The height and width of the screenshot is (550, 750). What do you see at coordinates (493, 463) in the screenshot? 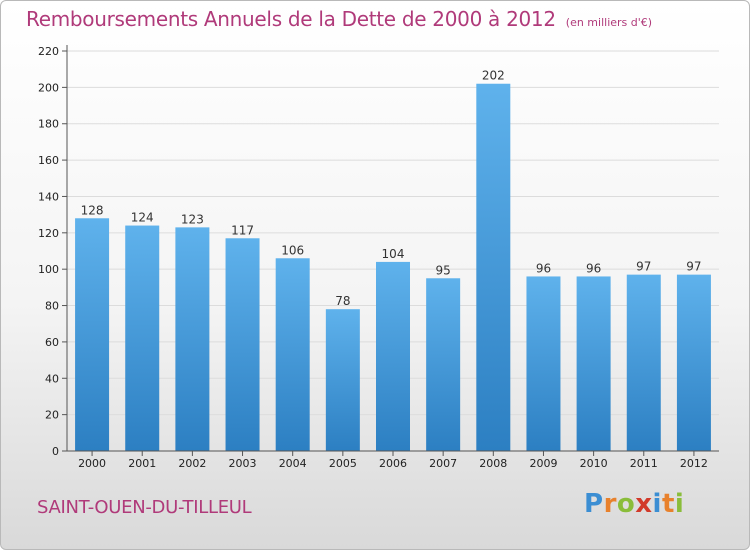
I see `x-tick-label: 2008` at bounding box center [493, 463].